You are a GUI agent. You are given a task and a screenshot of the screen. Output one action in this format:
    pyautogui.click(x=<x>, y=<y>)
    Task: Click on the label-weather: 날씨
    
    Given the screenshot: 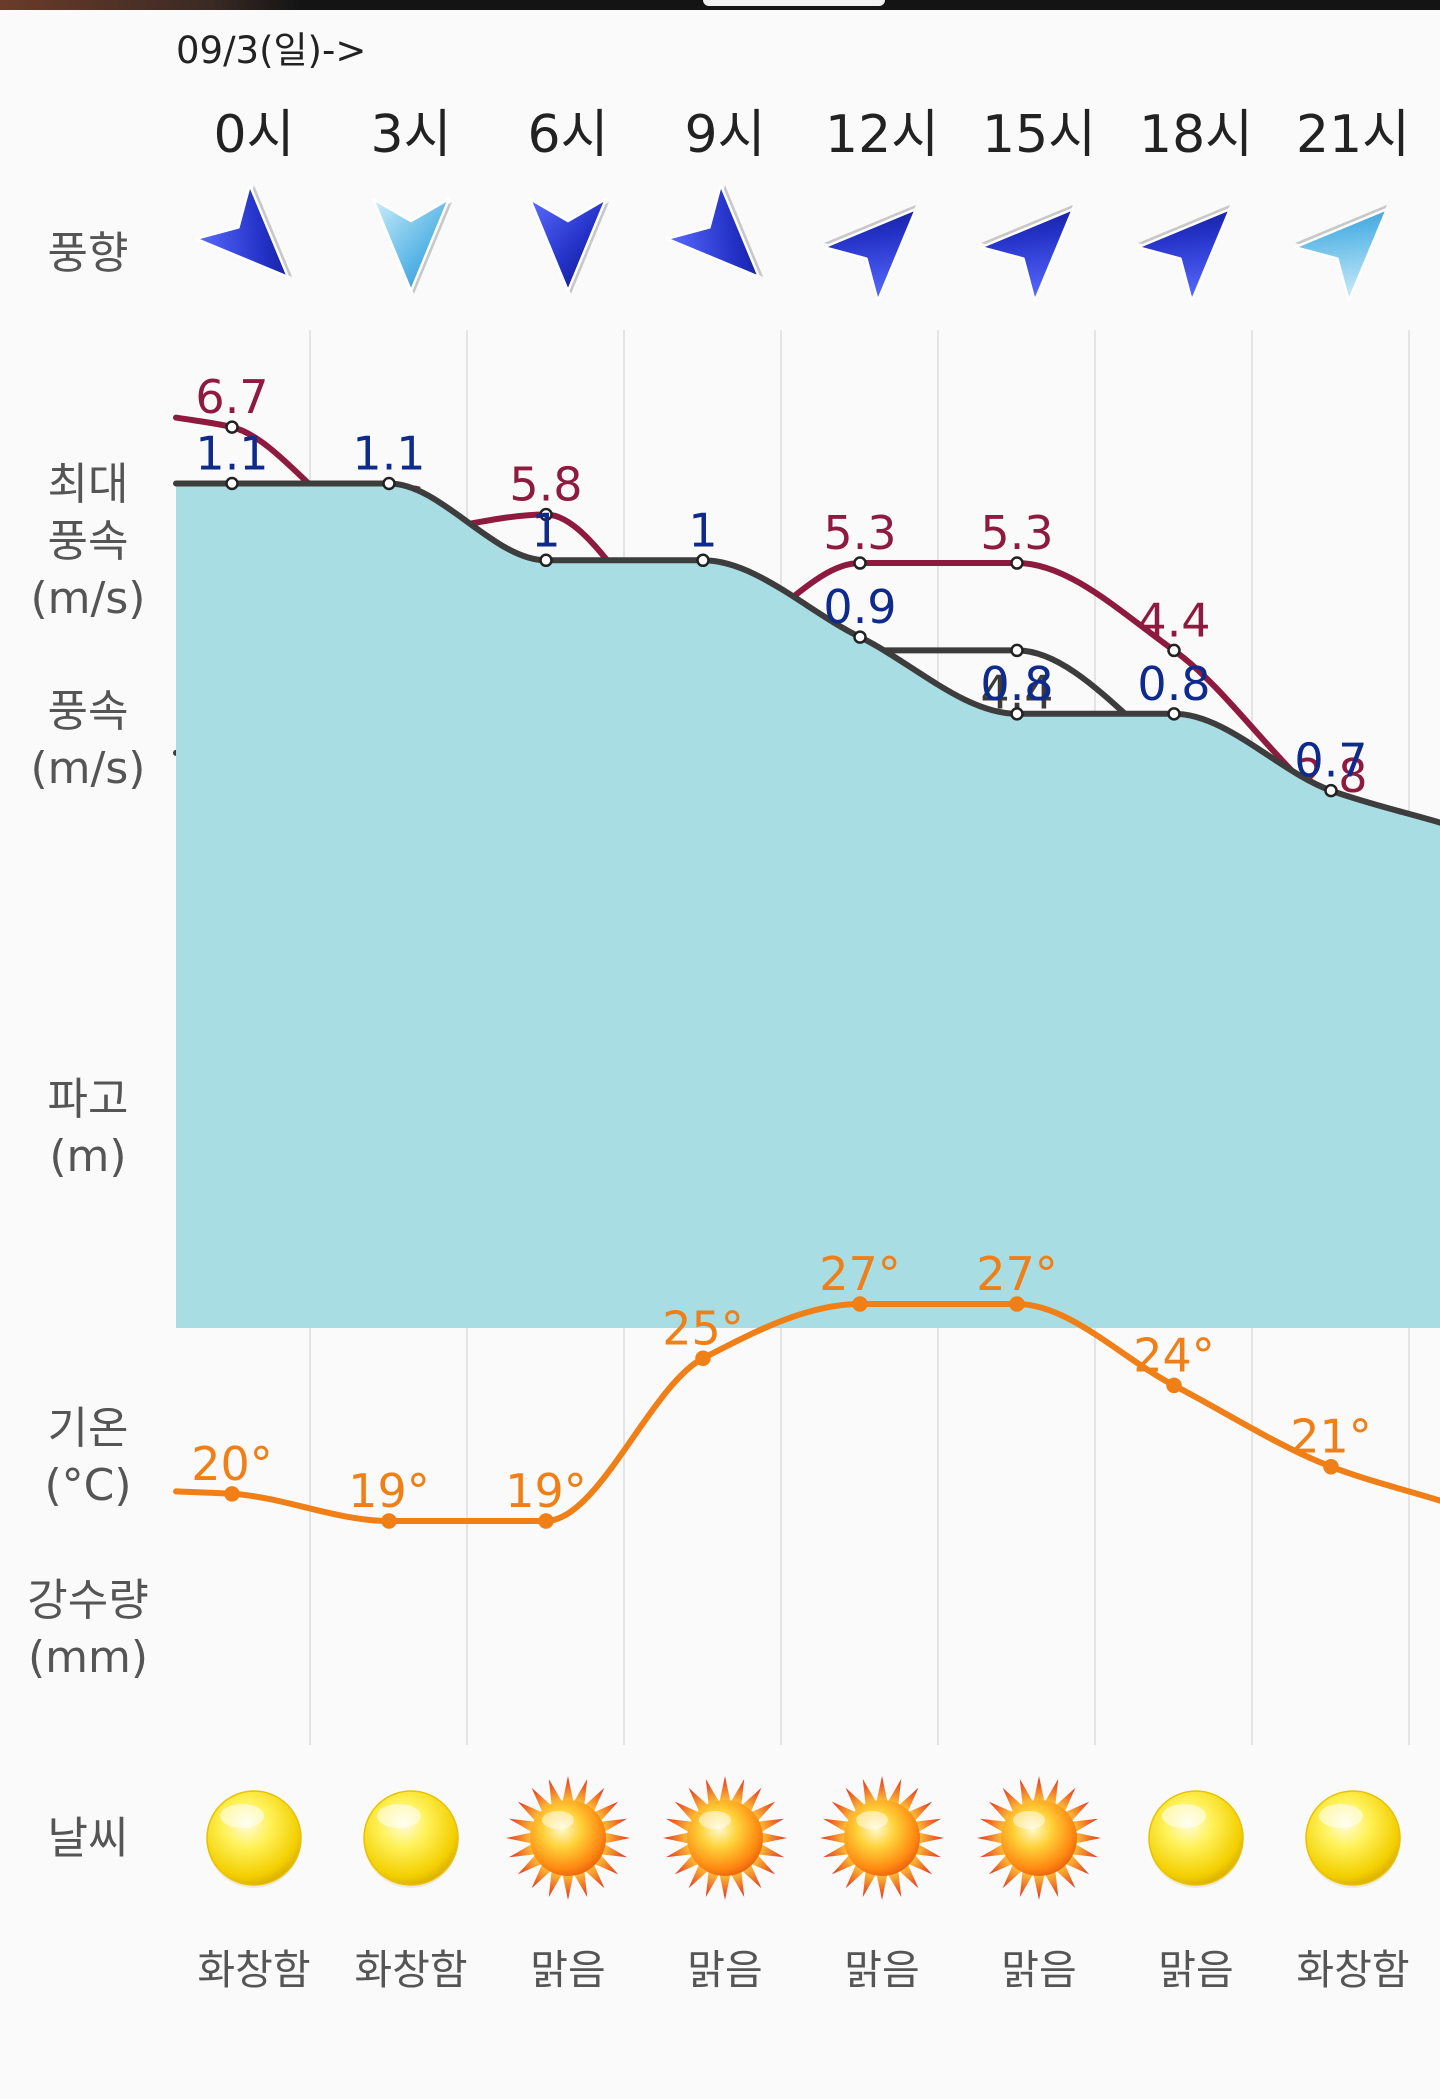 What is the action you would take?
    pyautogui.click(x=88, y=1838)
    